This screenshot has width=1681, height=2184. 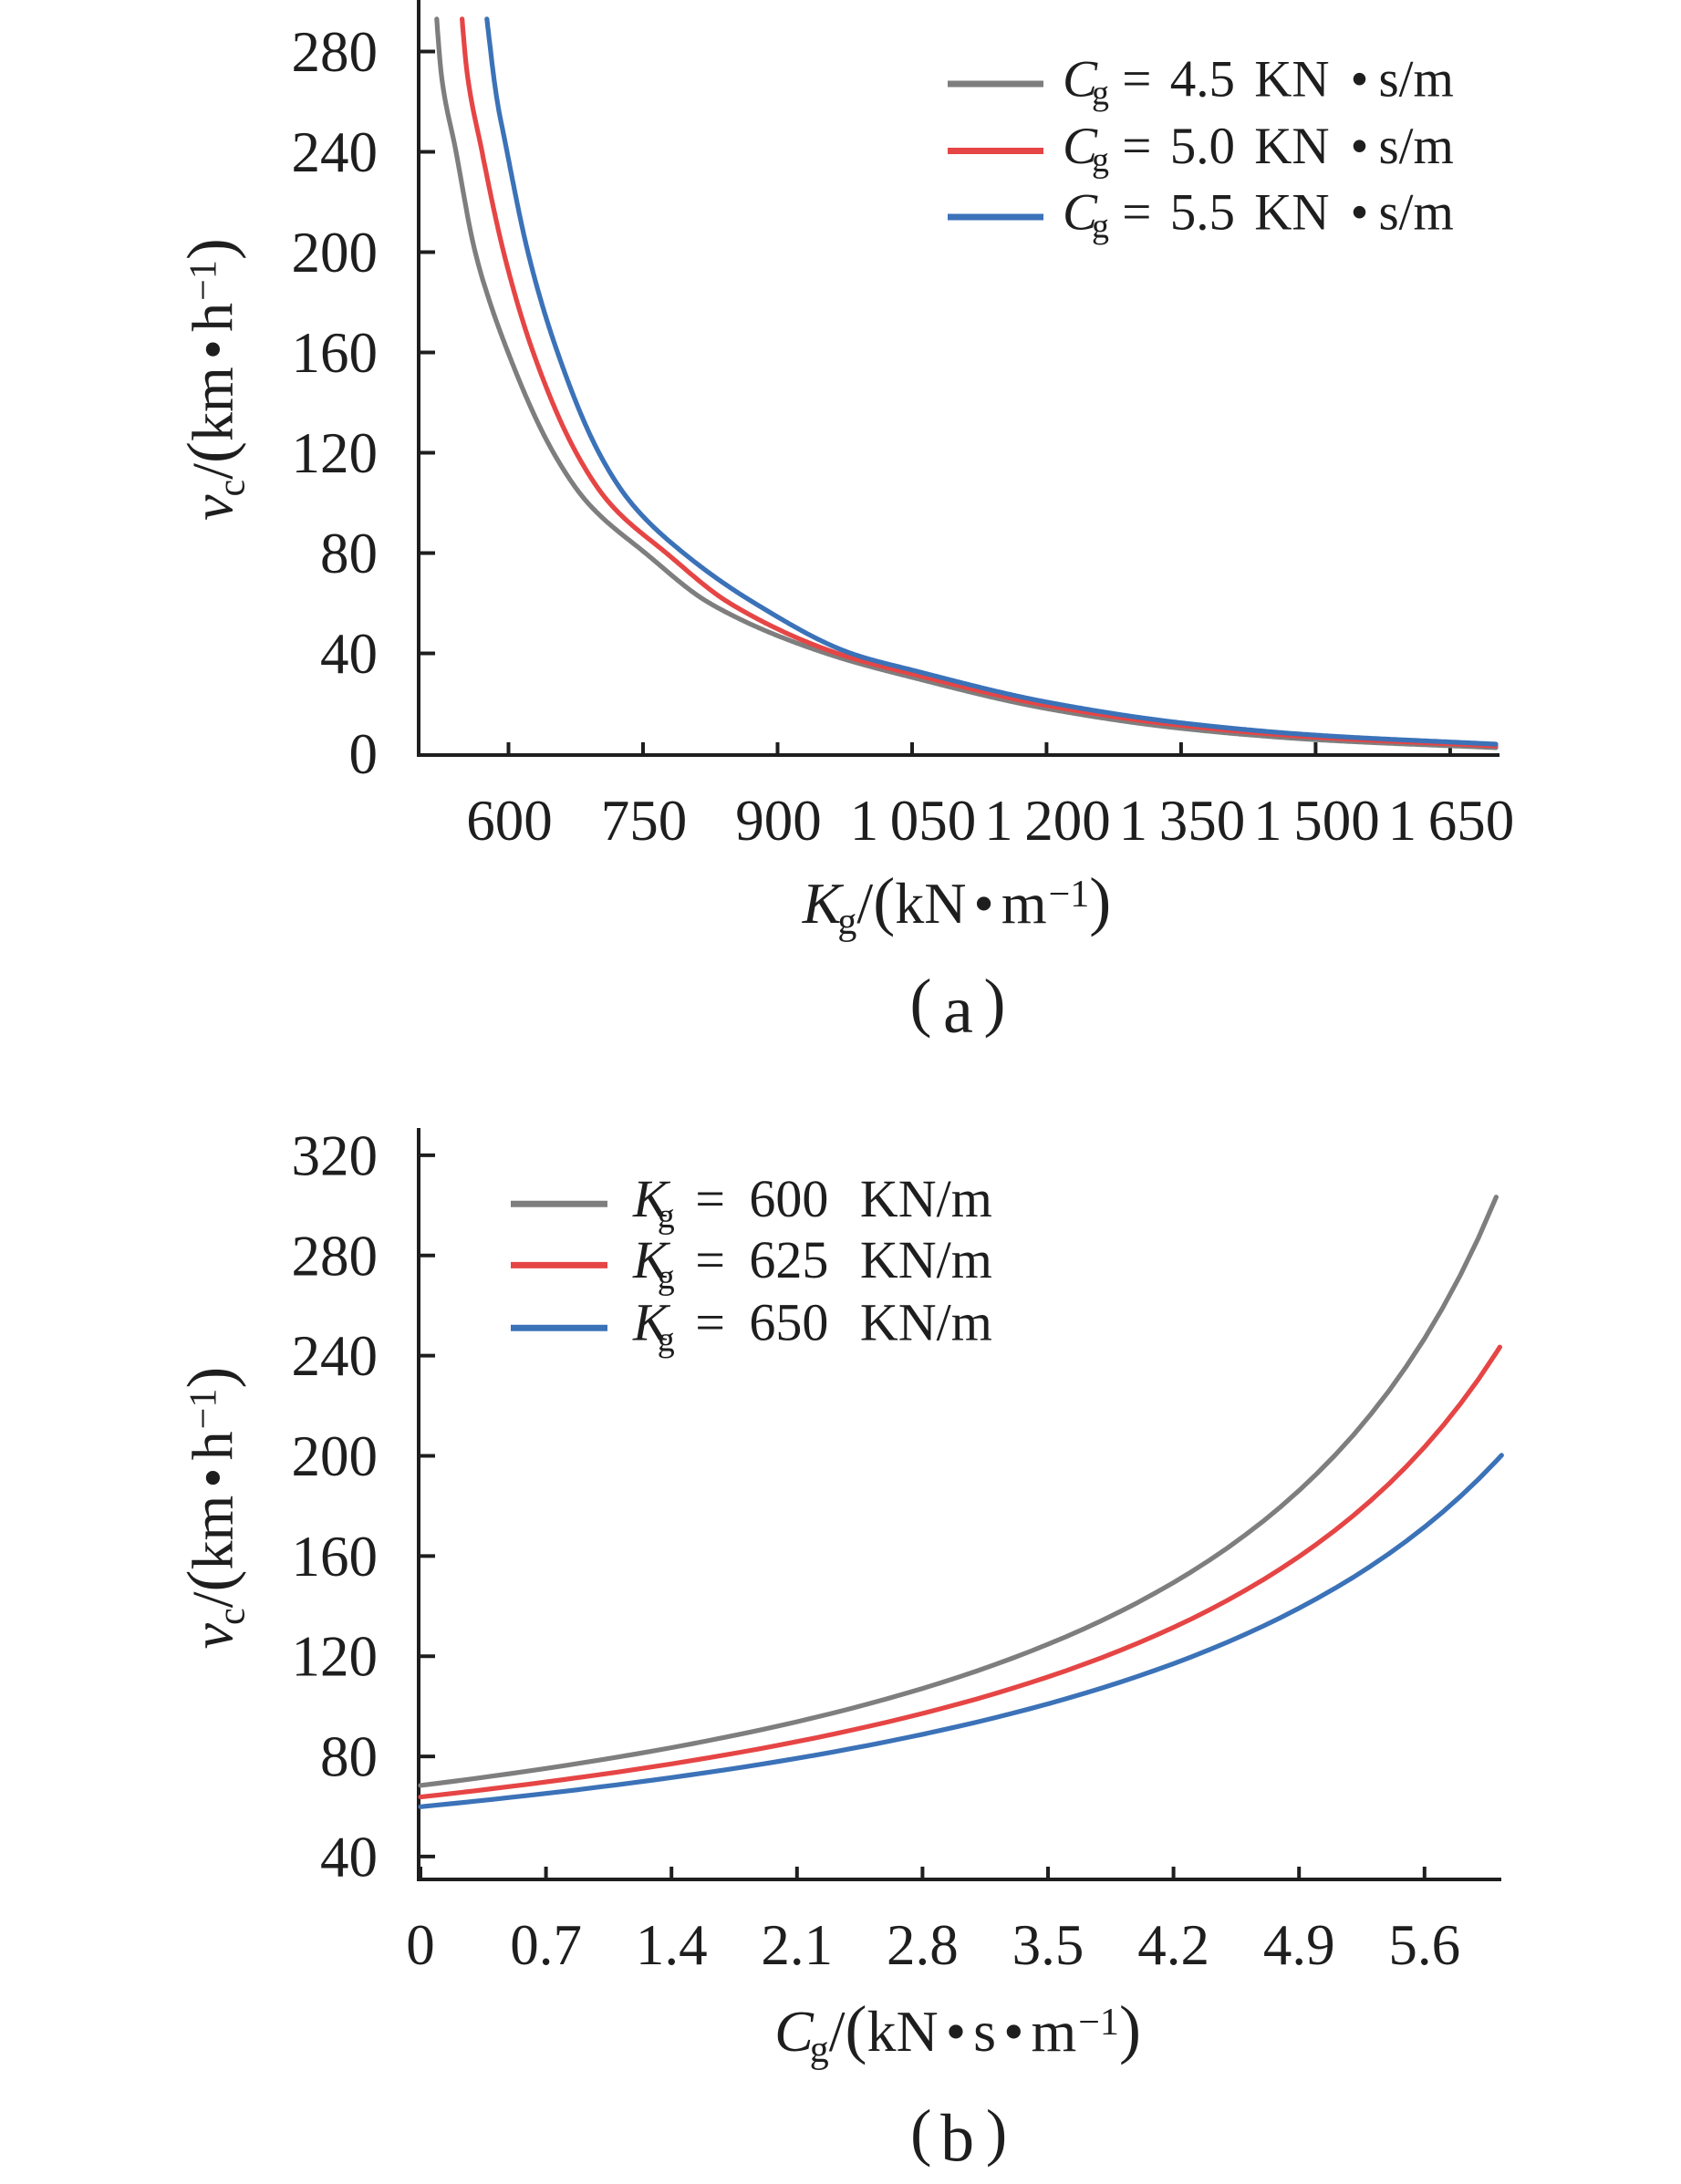 I want to click on svg-text: 1 200, so click(x=1047, y=821).